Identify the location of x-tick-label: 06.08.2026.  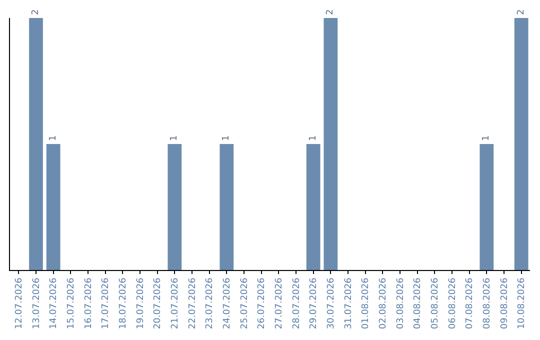
(453, 303).